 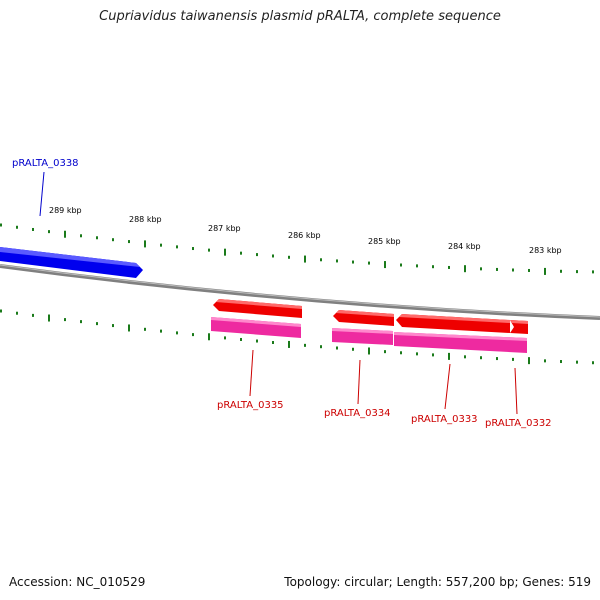 I want to click on gene-label-pRALTA_0335: pRALTA_0335, so click(x=250, y=405).